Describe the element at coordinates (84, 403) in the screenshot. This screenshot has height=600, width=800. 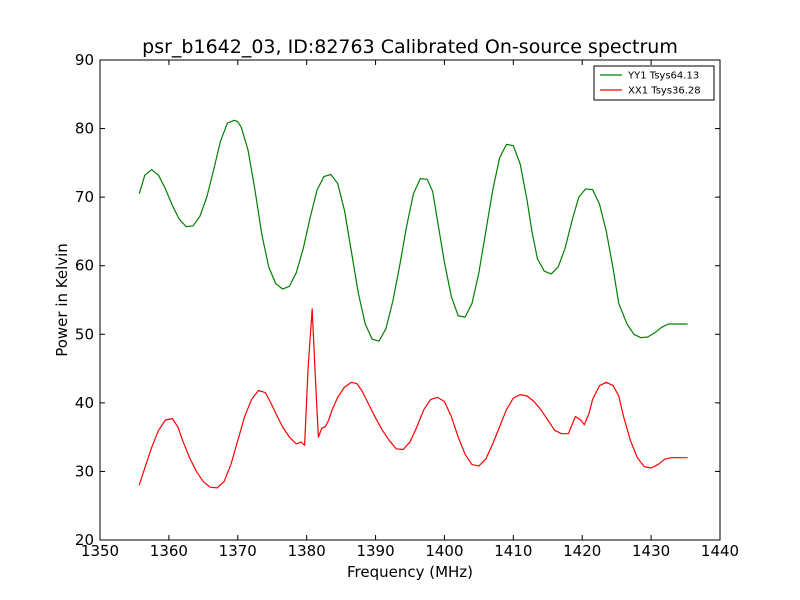
I see `y-tick-label: 40` at that location.